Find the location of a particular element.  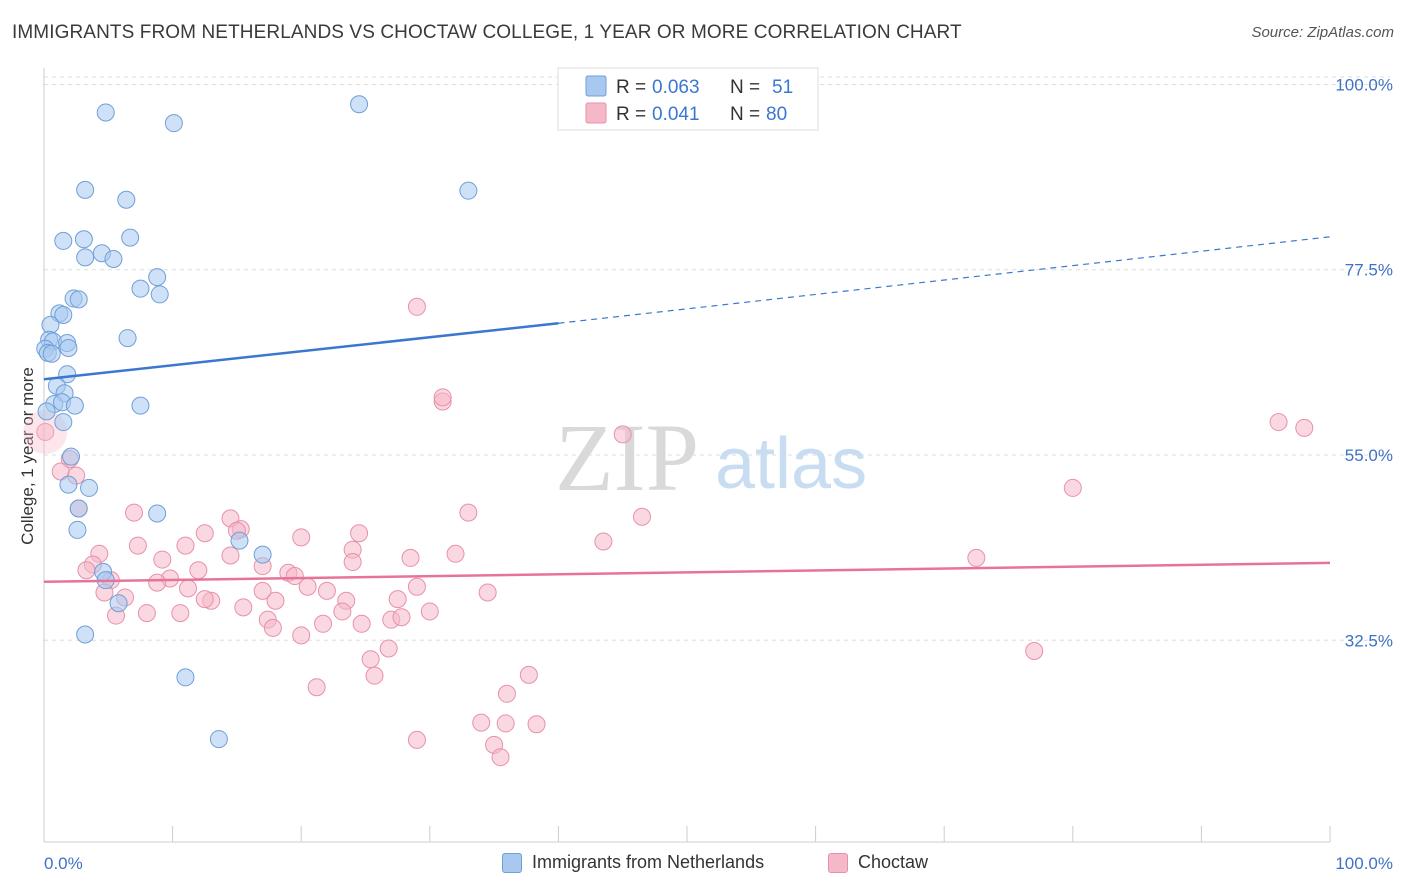

y-tick-label: 32.5% is located at coordinates (1369, 640).